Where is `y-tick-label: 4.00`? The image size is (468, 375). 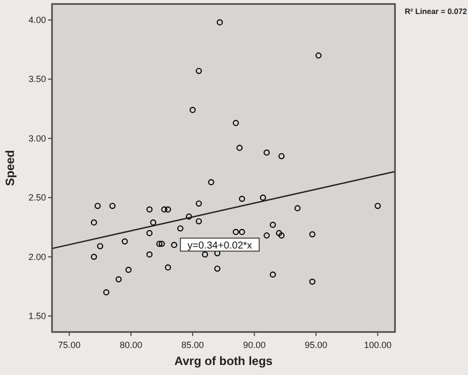
y-tick-label: 4.00 is located at coordinates (37, 19).